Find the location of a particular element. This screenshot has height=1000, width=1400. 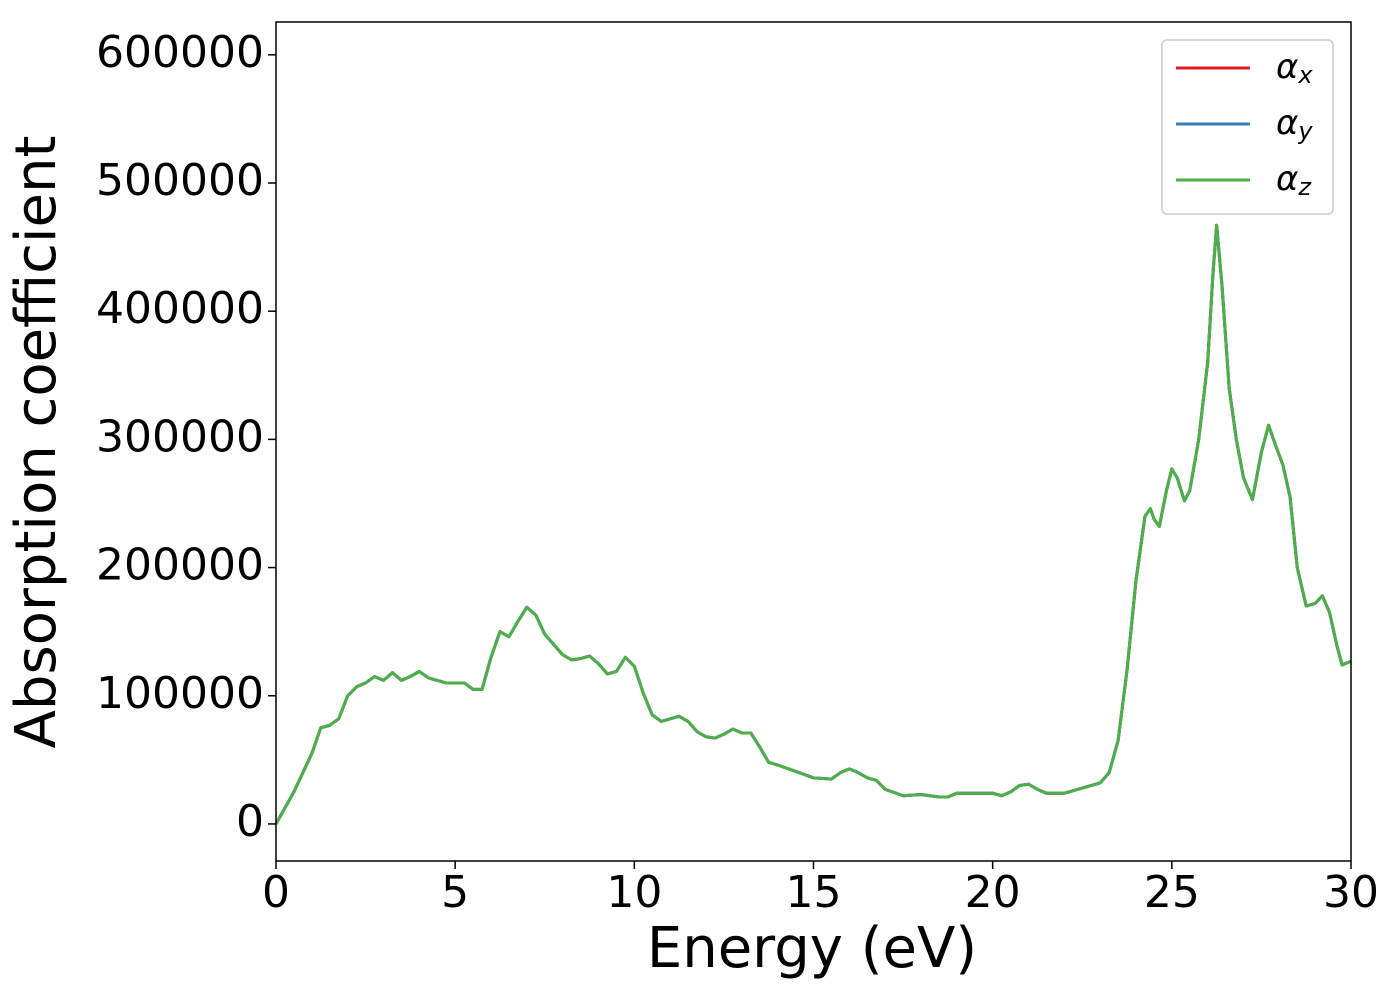

legend: αx αy αz is located at coordinates (1247, 127).